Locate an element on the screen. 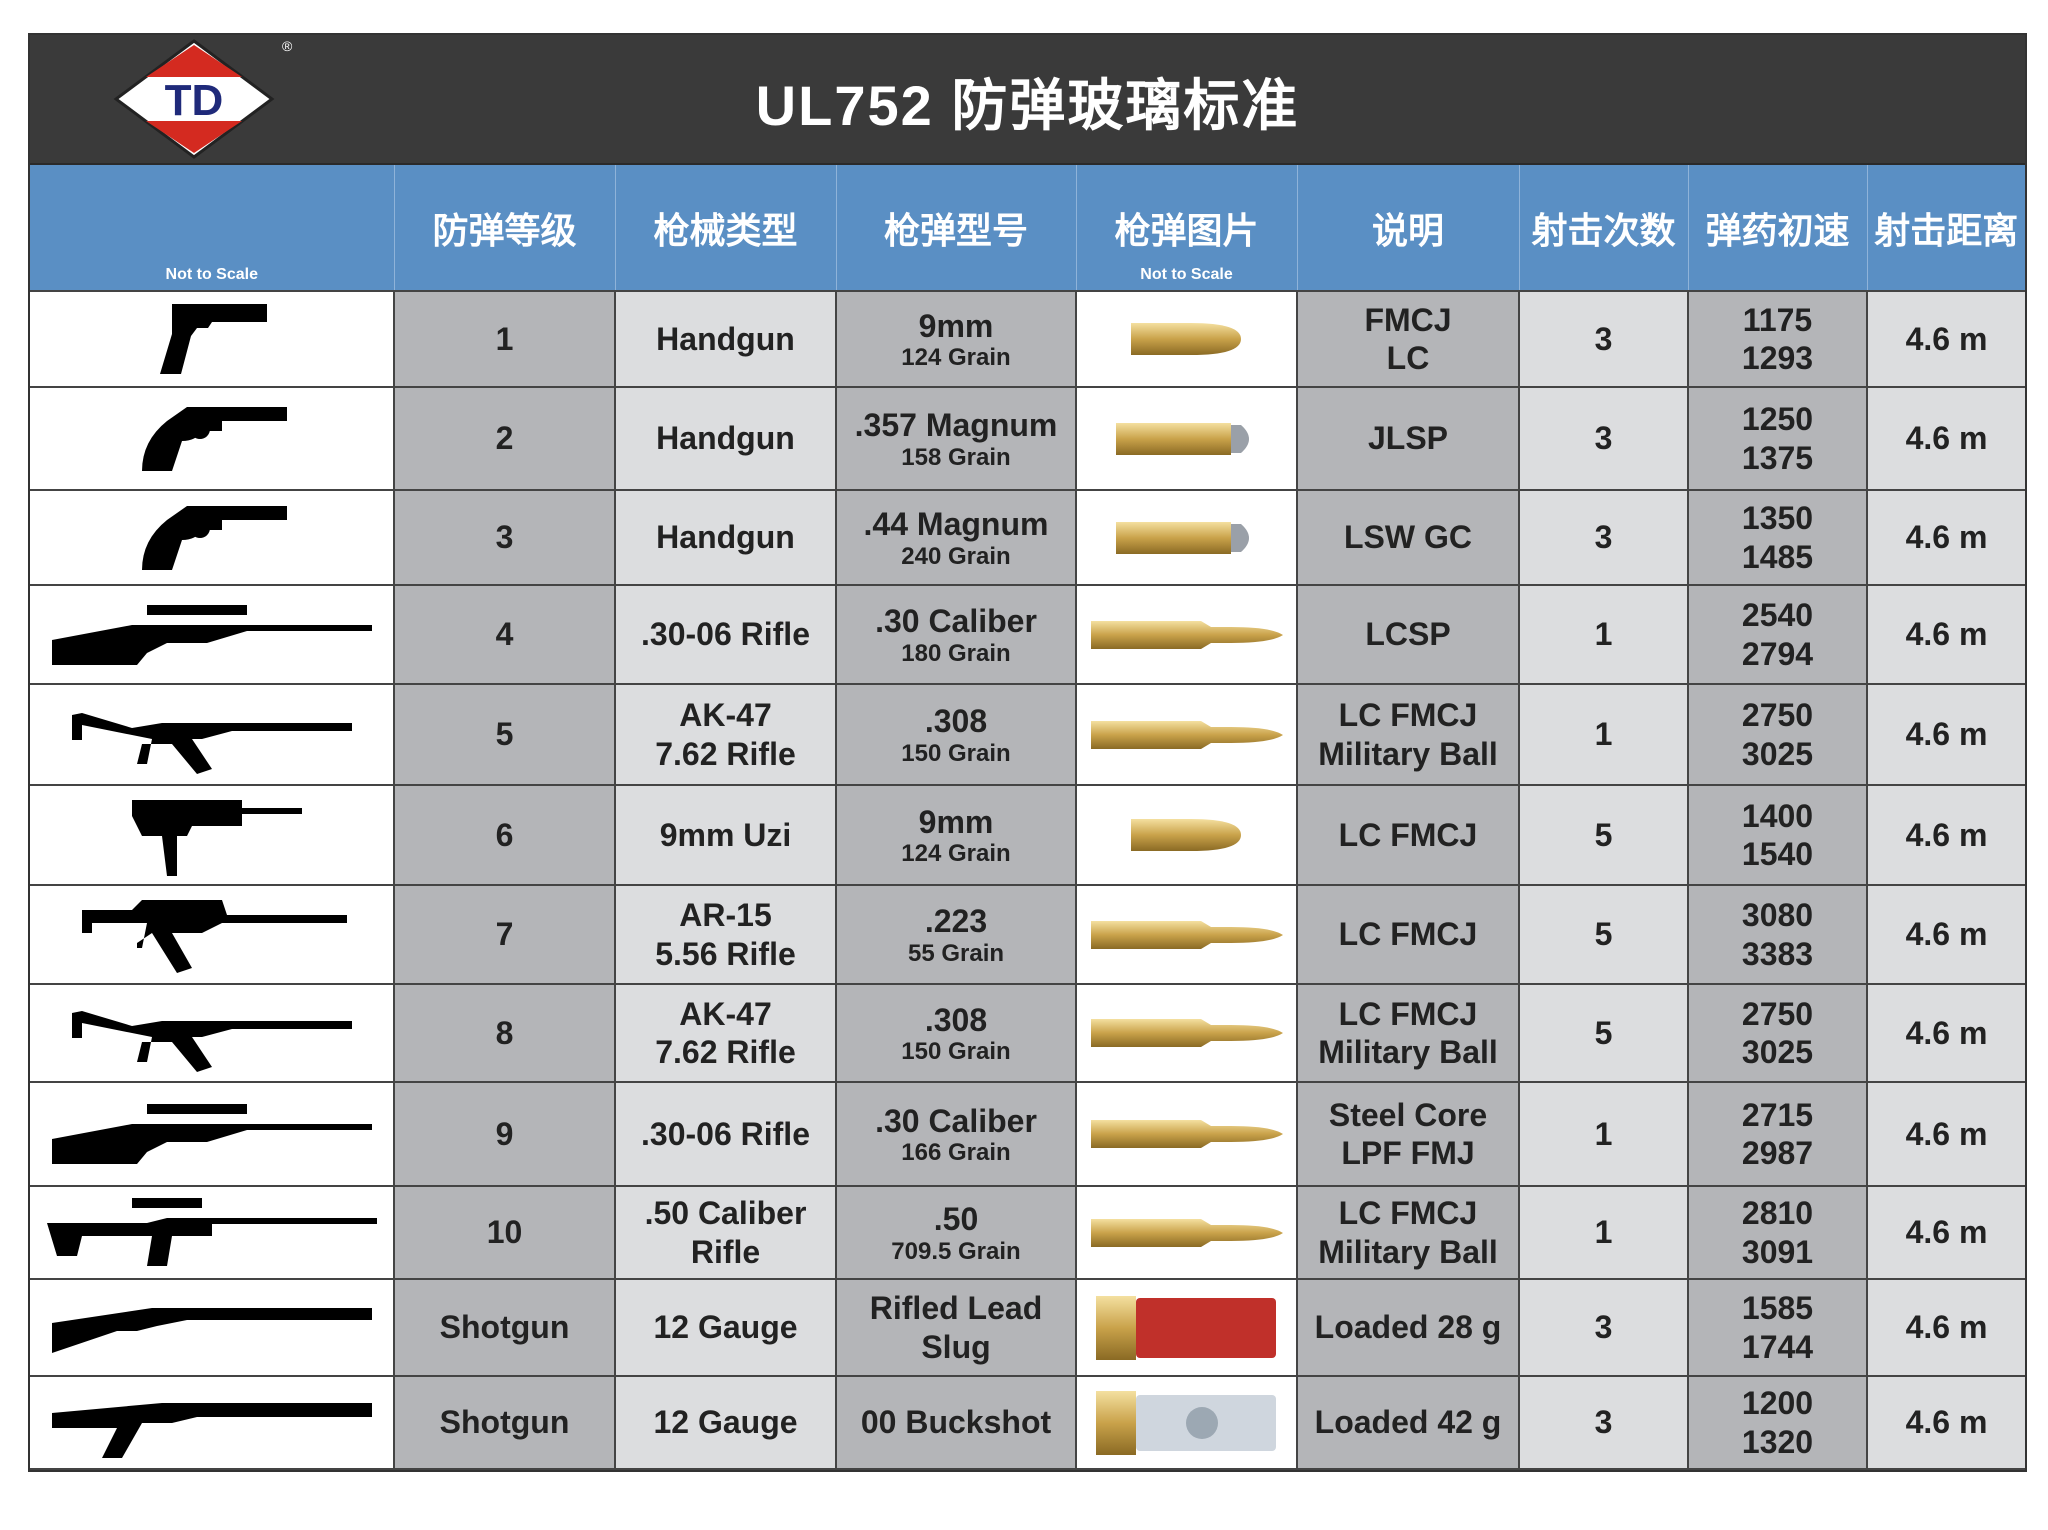 The height and width of the screenshot is (1530, 2048). description-text: FMCJ is located at coordinates (1408, 319).